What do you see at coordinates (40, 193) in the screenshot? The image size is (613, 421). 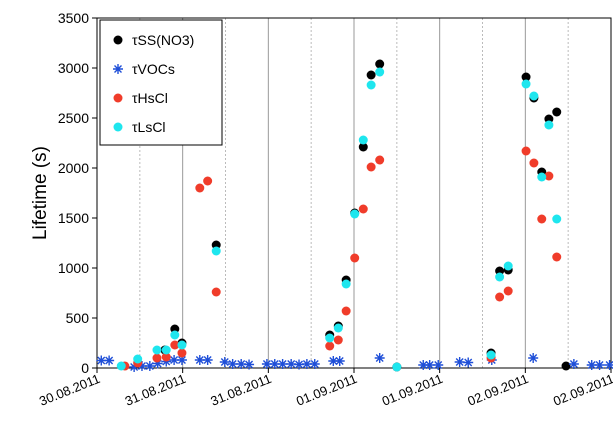 I see `y-axis-label: Lifetime (s)` at bounding box center [40, 193].